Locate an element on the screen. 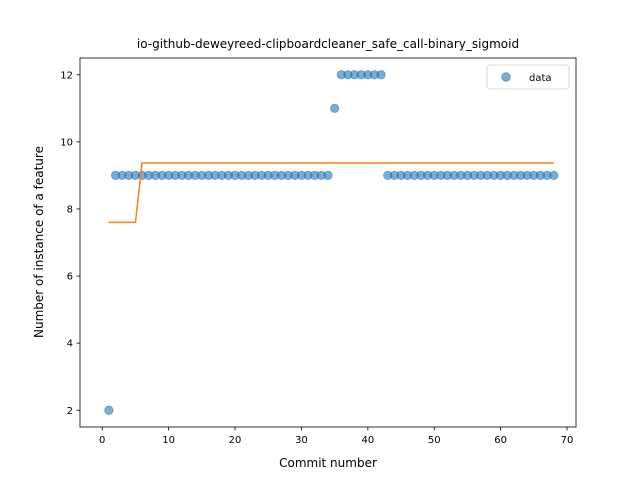 Image resolution: width=640 pixels, height=480 pixels. fit-line is located at coordinates (331, 193).